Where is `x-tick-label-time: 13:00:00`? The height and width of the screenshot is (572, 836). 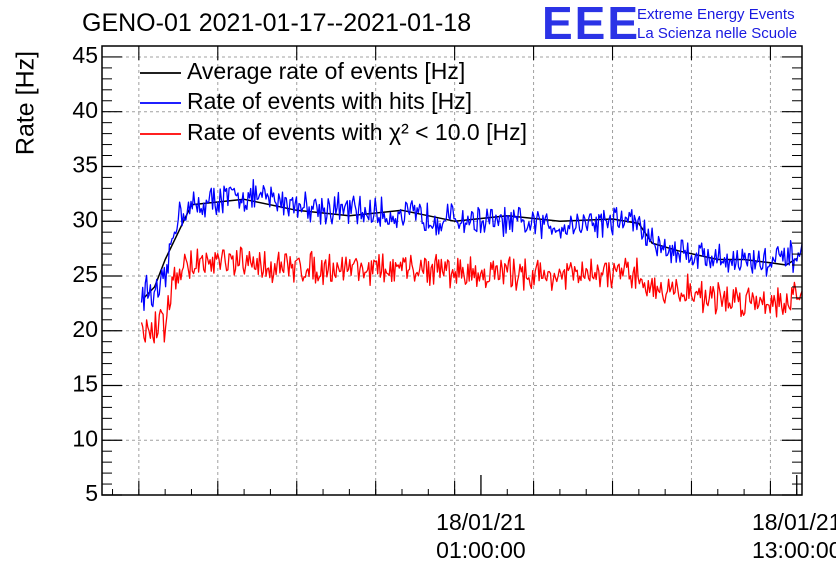 x-tick-label-time: 13:00:00 is located at coordinates (794, 550).